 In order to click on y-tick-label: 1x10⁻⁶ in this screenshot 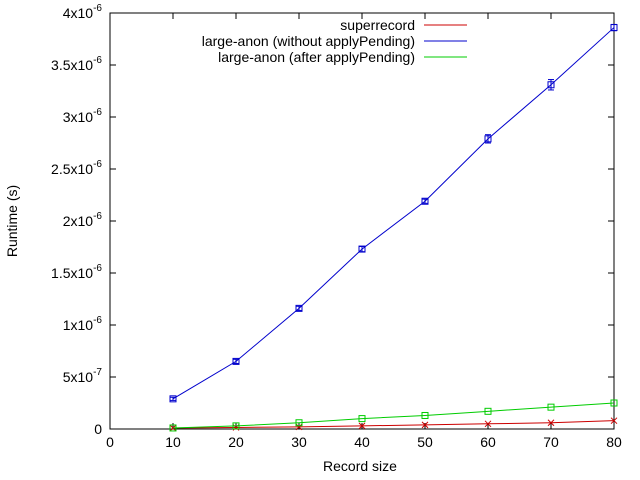, I will do `click(83, 324)`.